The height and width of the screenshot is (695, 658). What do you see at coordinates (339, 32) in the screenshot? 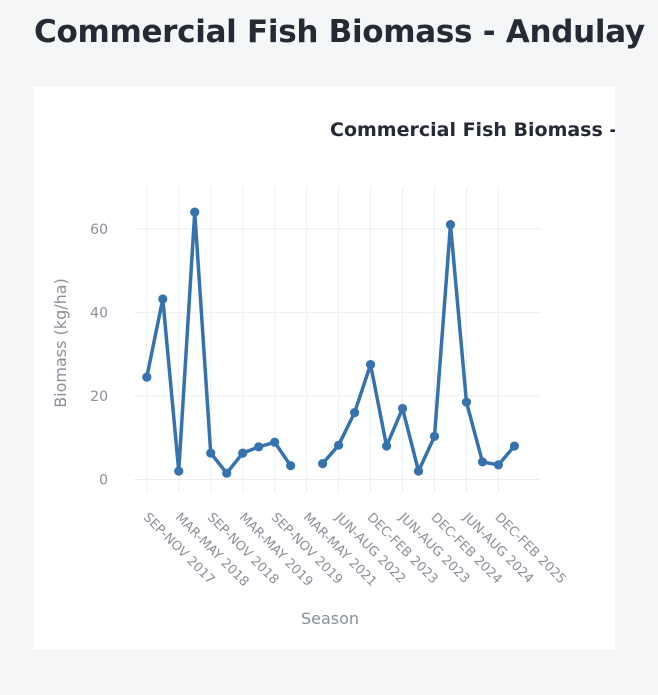
I see `page-title: Commercial Fish Biomass - Andulay` at bounding box center [339, 32].